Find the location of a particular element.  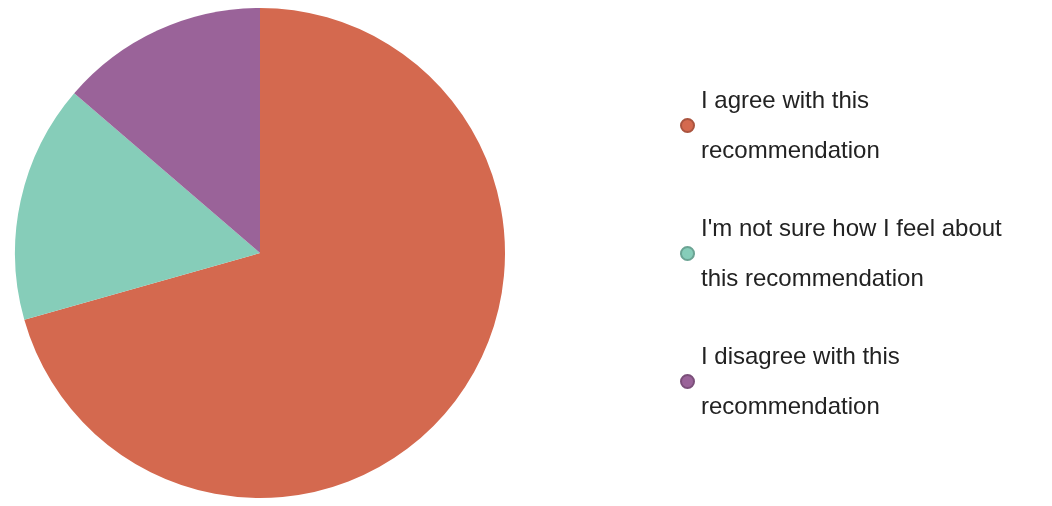

legend-label: I'm not sure how I feel about this recommendation is located at coordinates (852, 253).